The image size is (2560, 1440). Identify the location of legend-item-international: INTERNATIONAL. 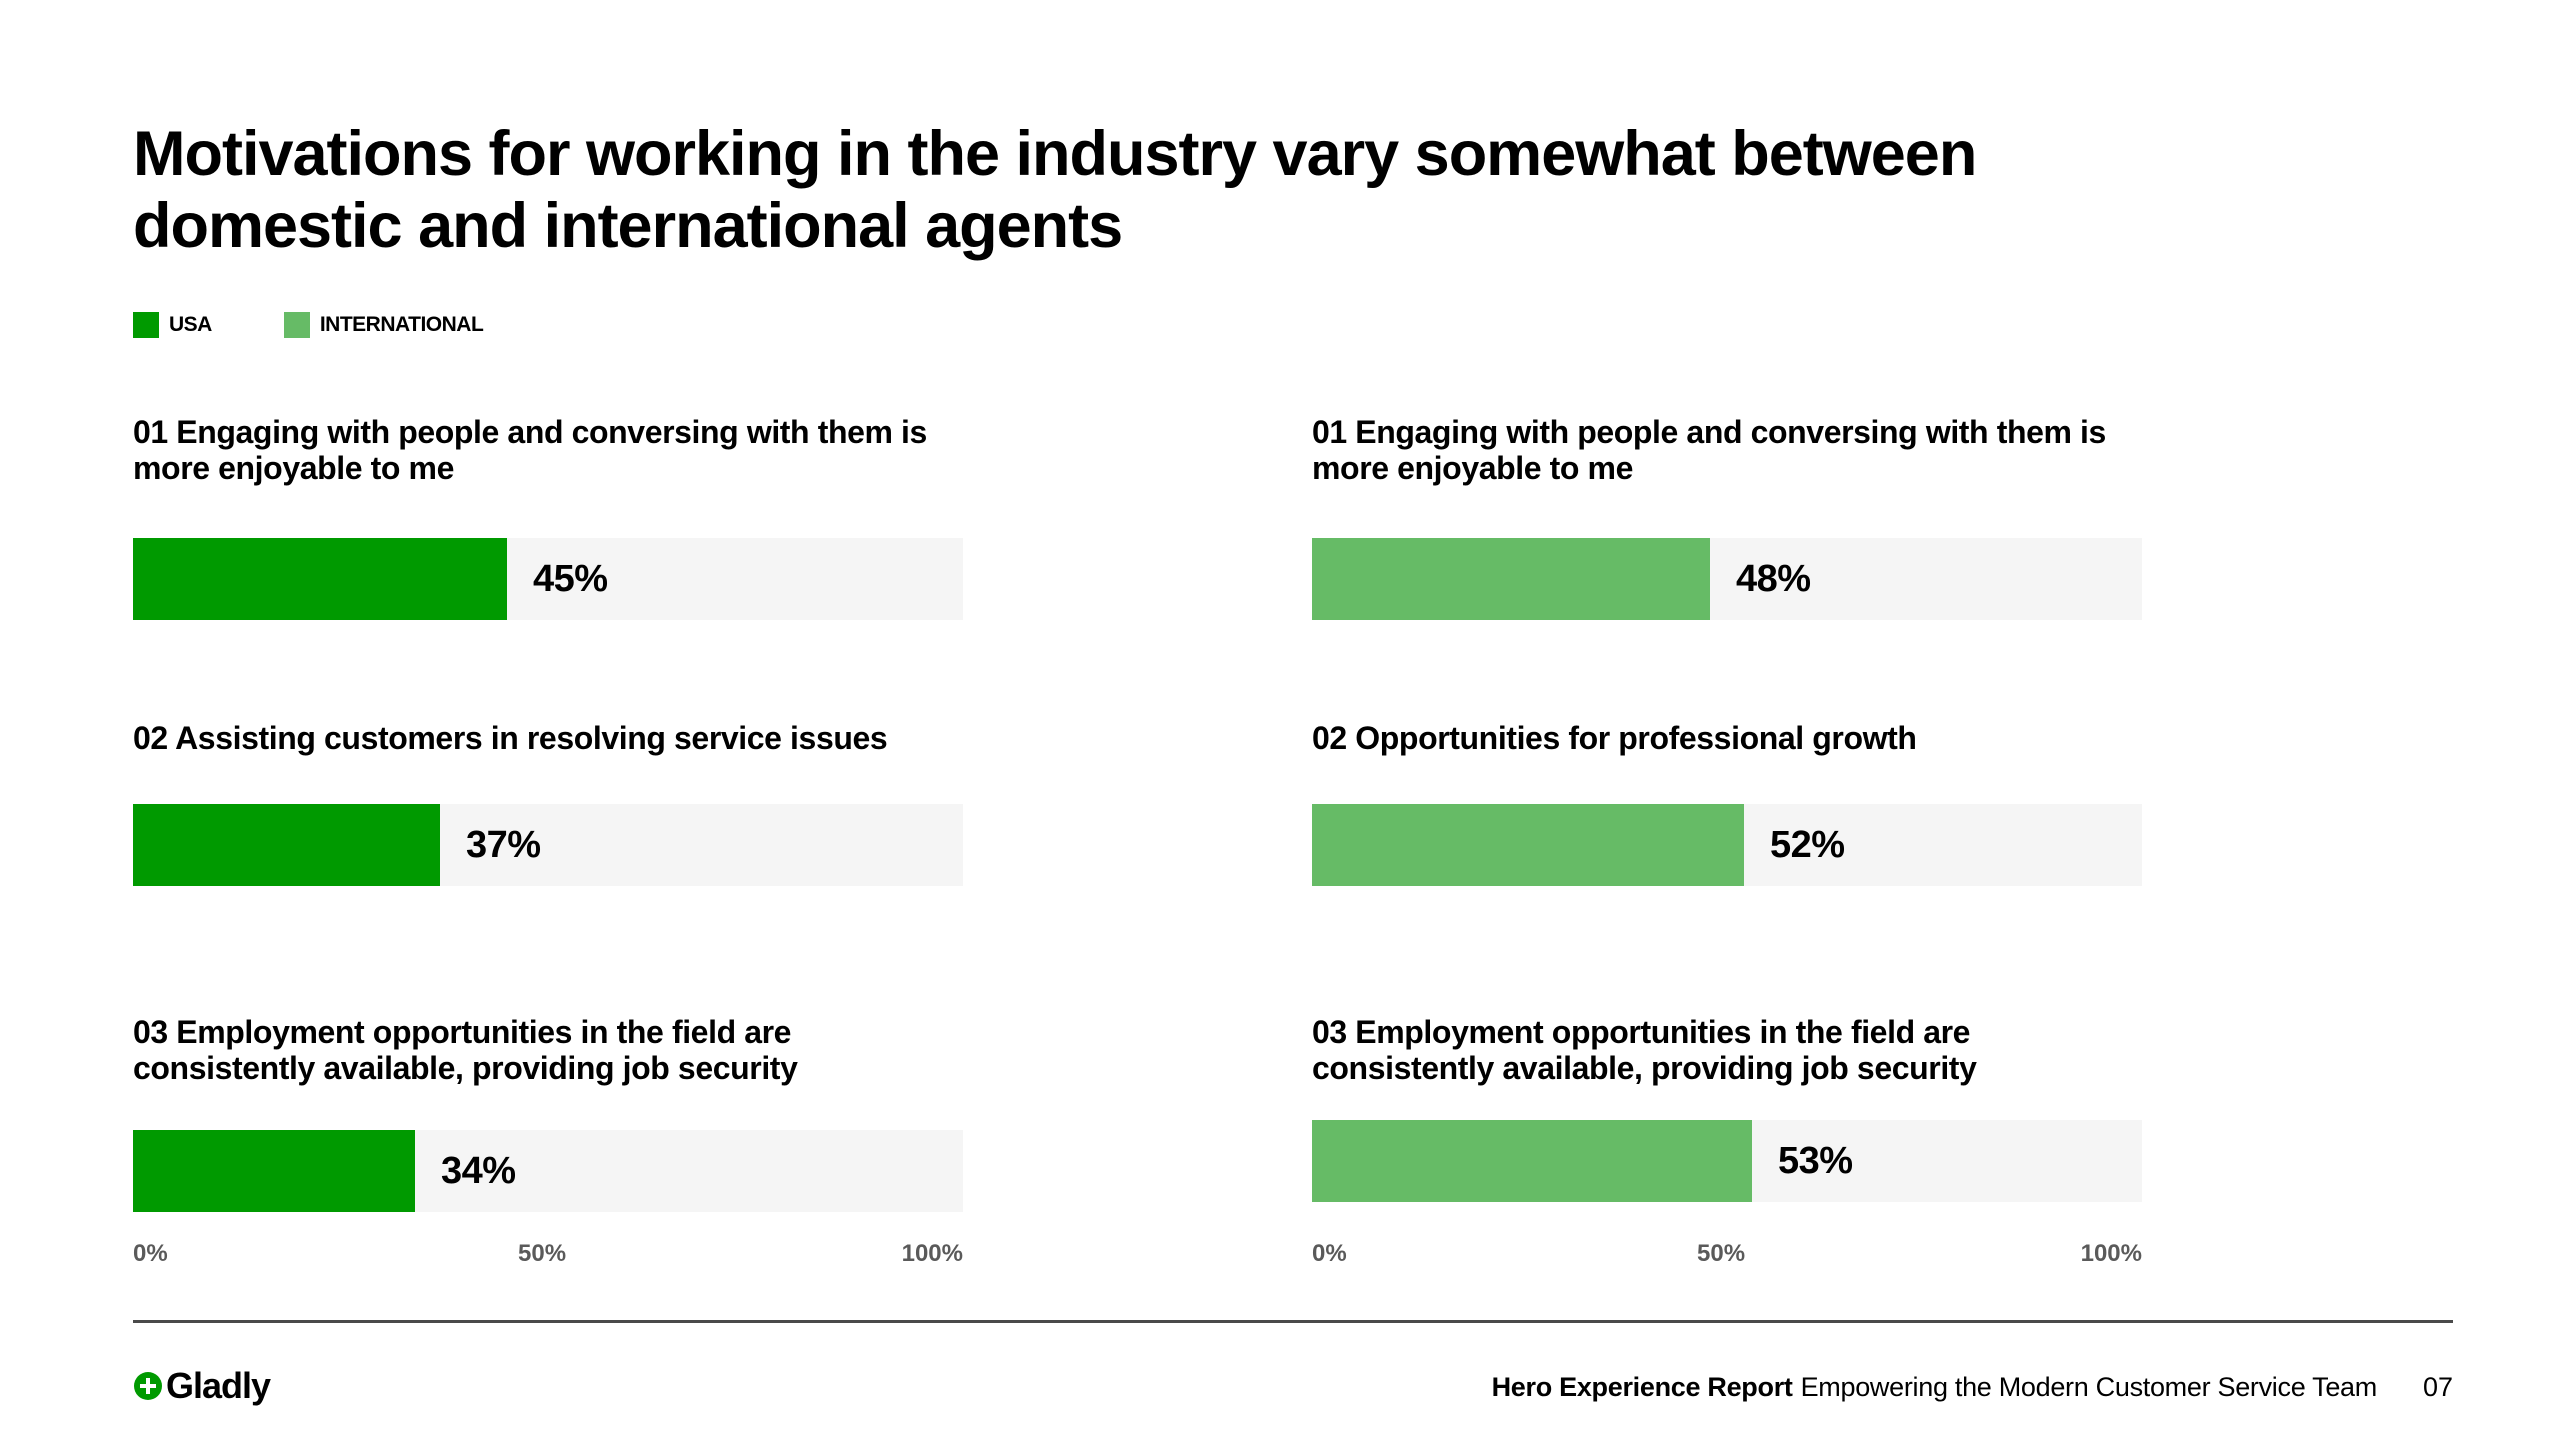
(383, 325).